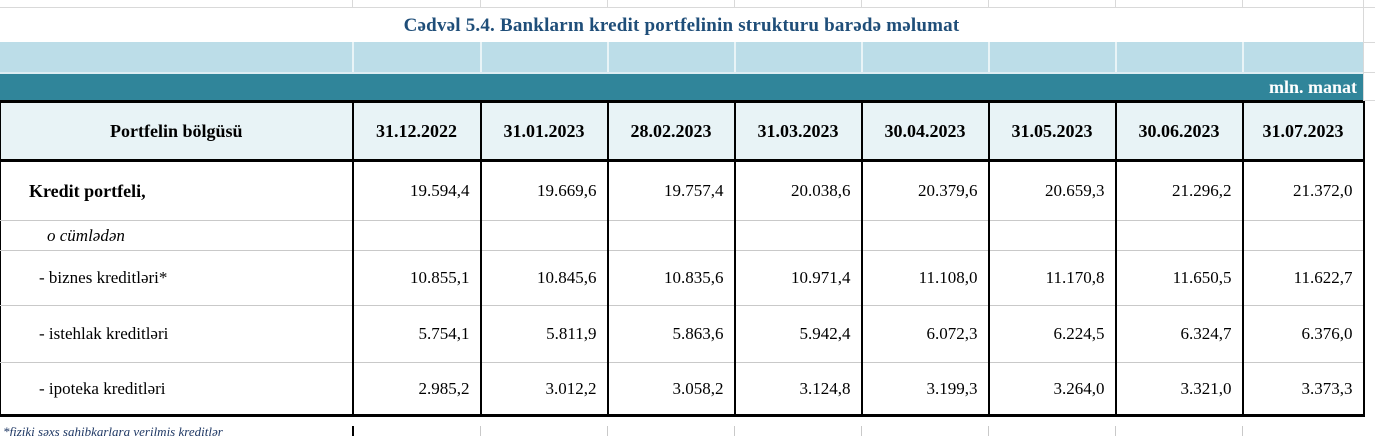  I want to click on cell-value: 3.012,2, so click(543, 389).